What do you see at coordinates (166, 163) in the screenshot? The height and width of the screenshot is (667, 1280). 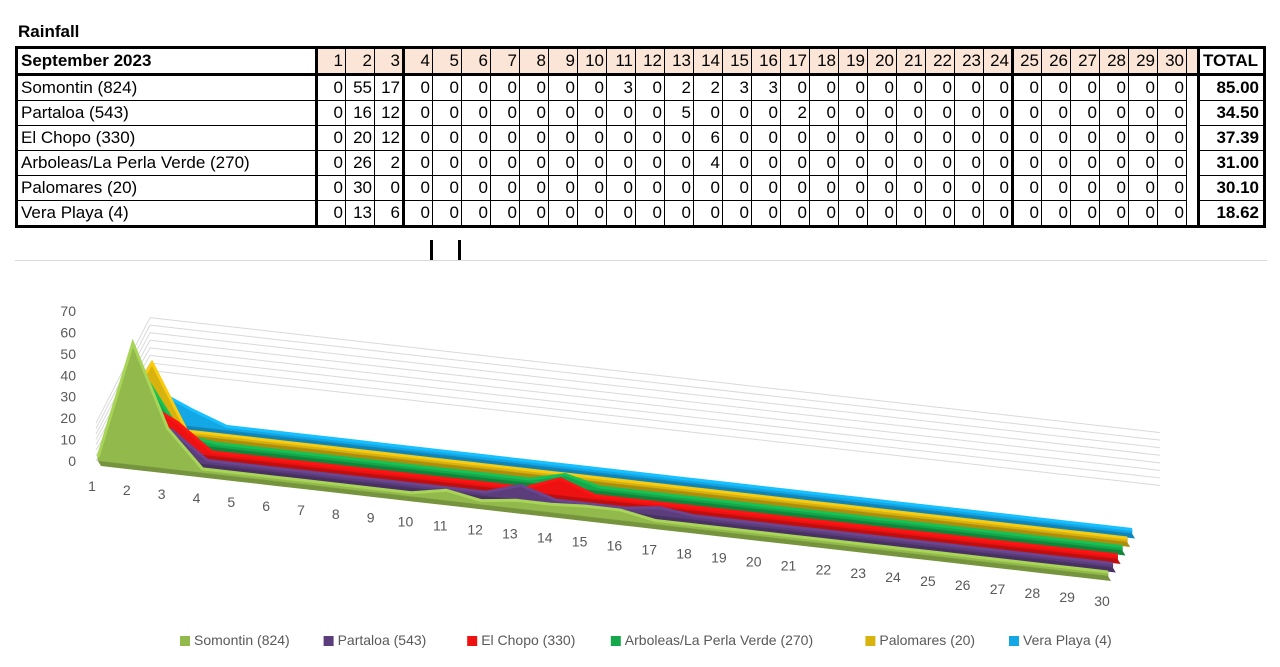 I see `station-name: Arboleas/La Perla Verde (270)` at bounding box center [166, 163].